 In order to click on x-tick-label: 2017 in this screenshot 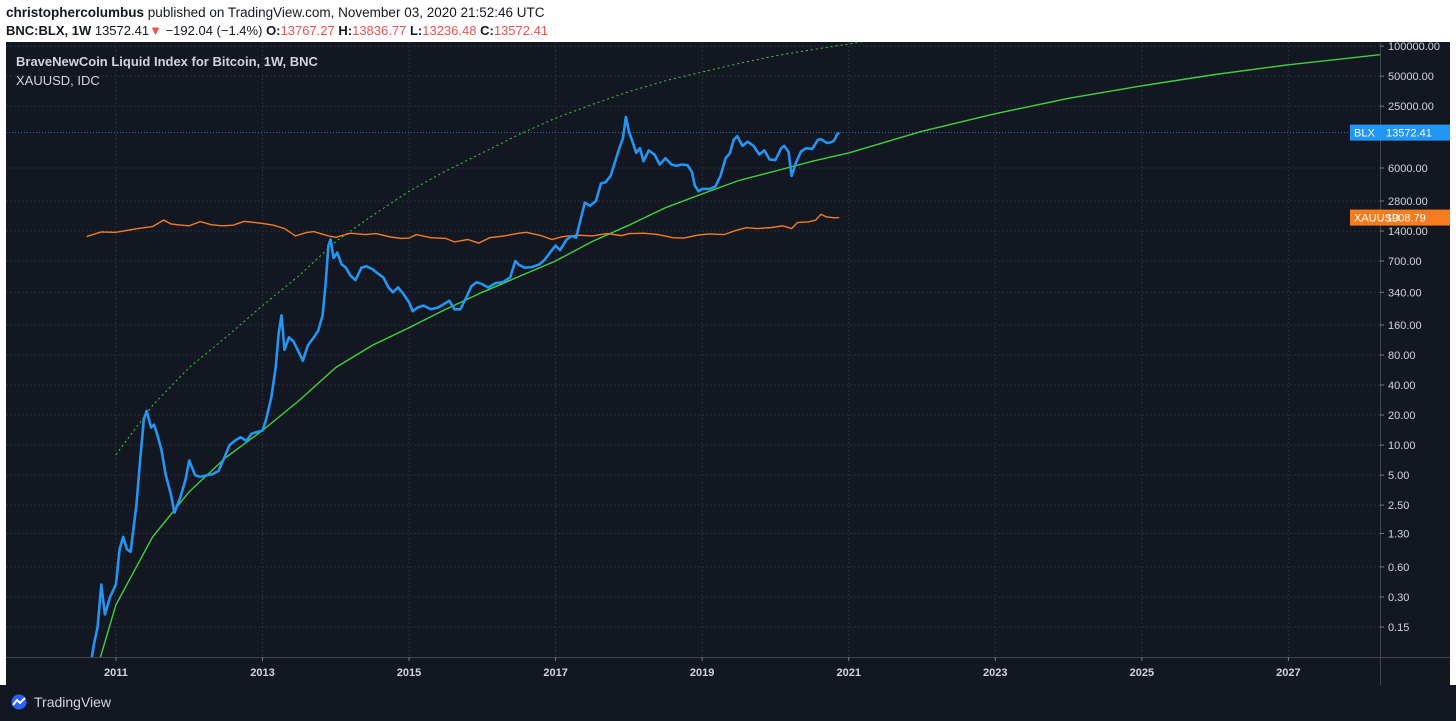, I will do `click(555, 673)`.